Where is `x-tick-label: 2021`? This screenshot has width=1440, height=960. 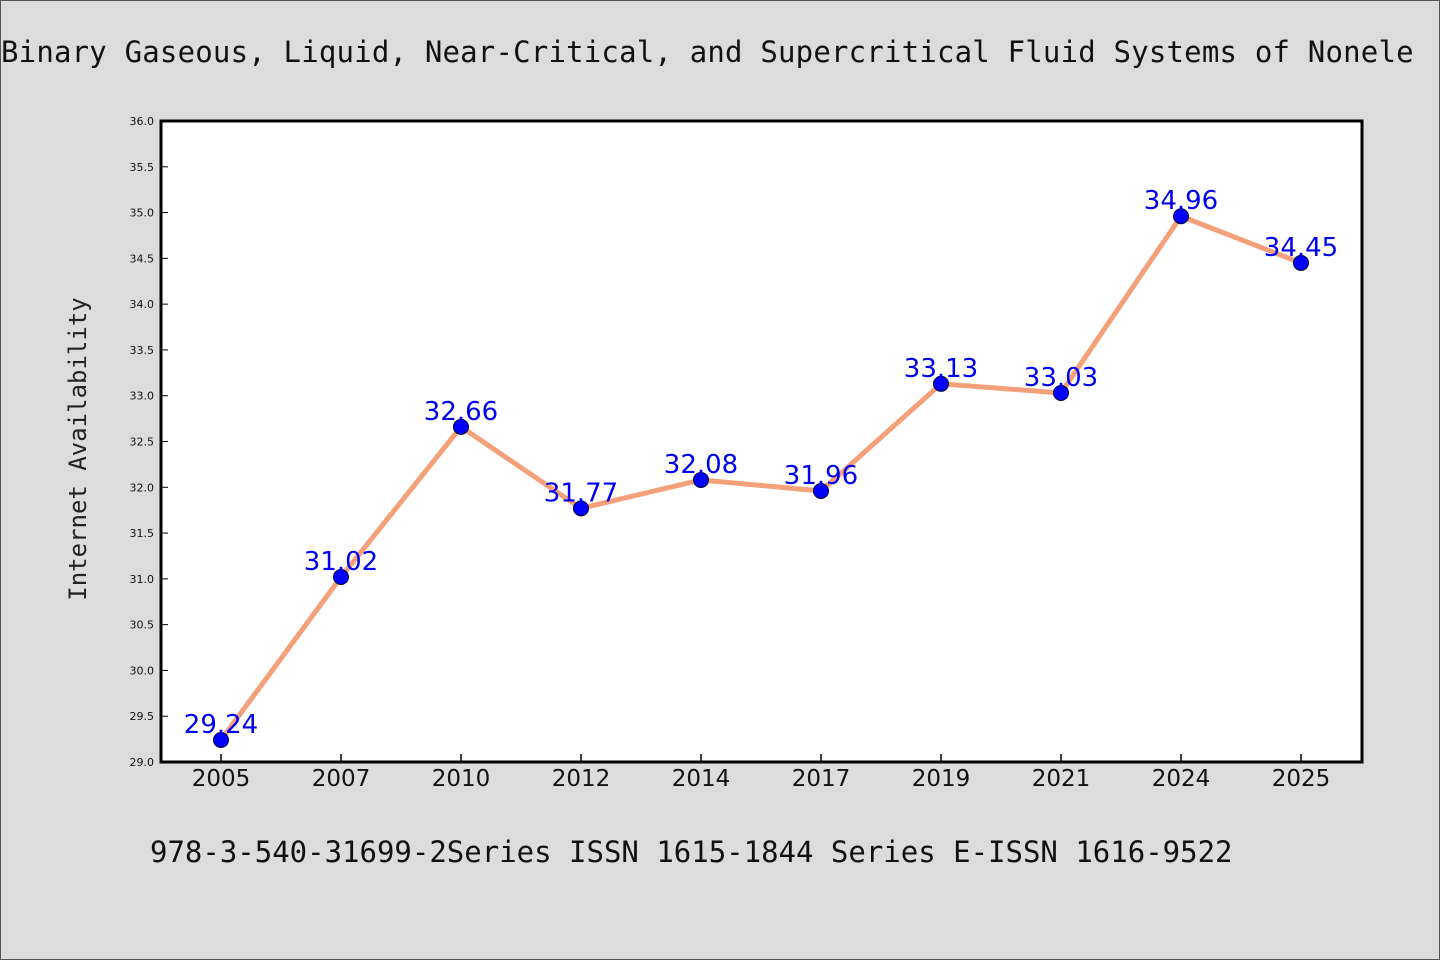 x-tick-label: 2021 is located at coordinates (1061, 779).